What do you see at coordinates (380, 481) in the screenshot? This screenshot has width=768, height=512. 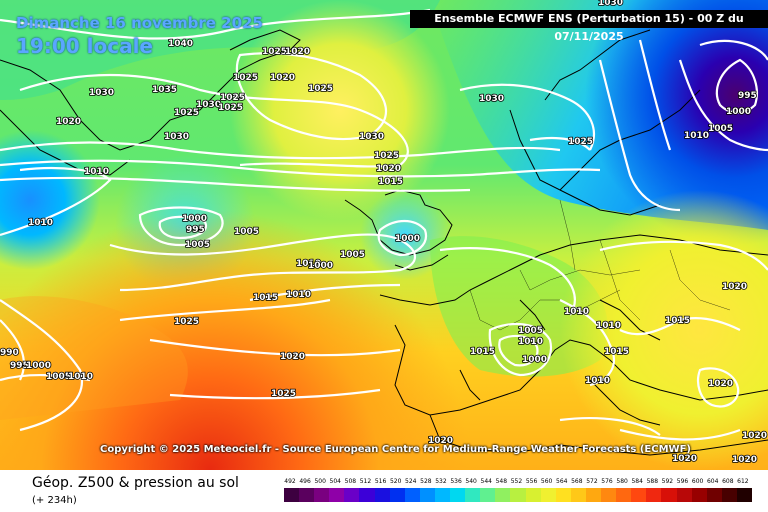 I see `legend-value: 516` at bounding box center [380, 481].